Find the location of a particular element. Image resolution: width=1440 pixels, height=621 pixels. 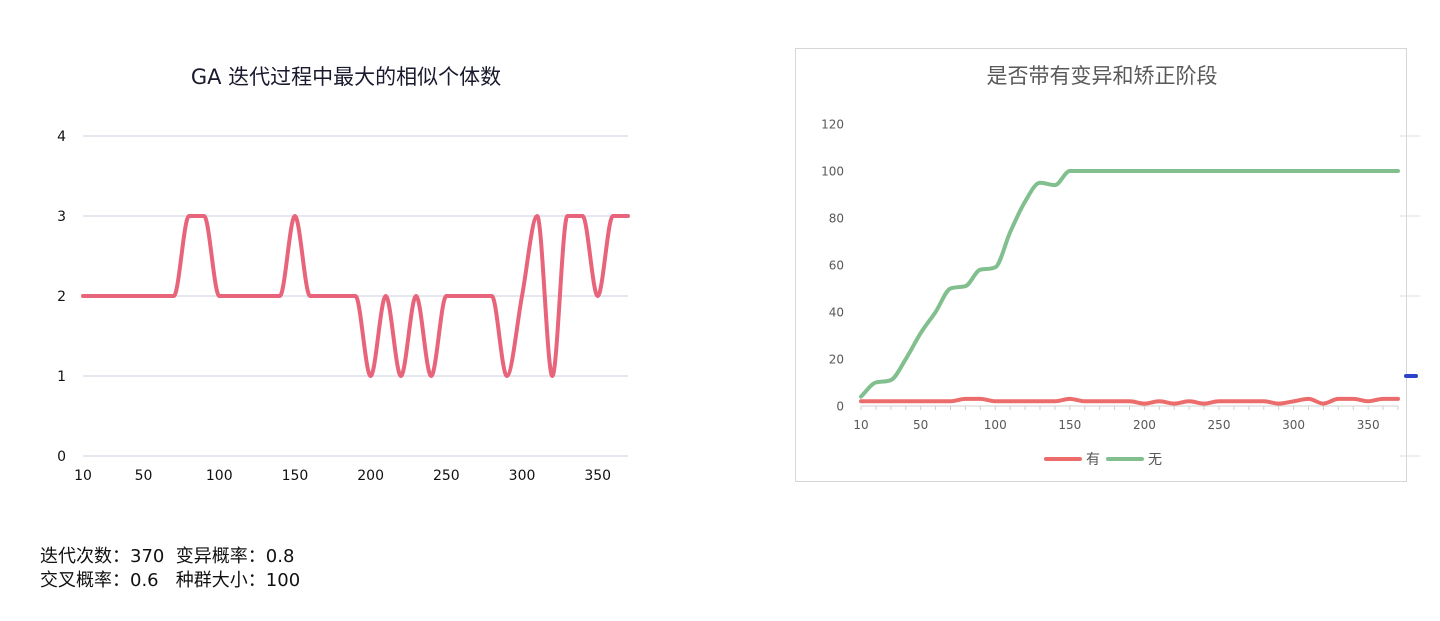

y-tick-label: 4 is located at coordinates (61, 137).